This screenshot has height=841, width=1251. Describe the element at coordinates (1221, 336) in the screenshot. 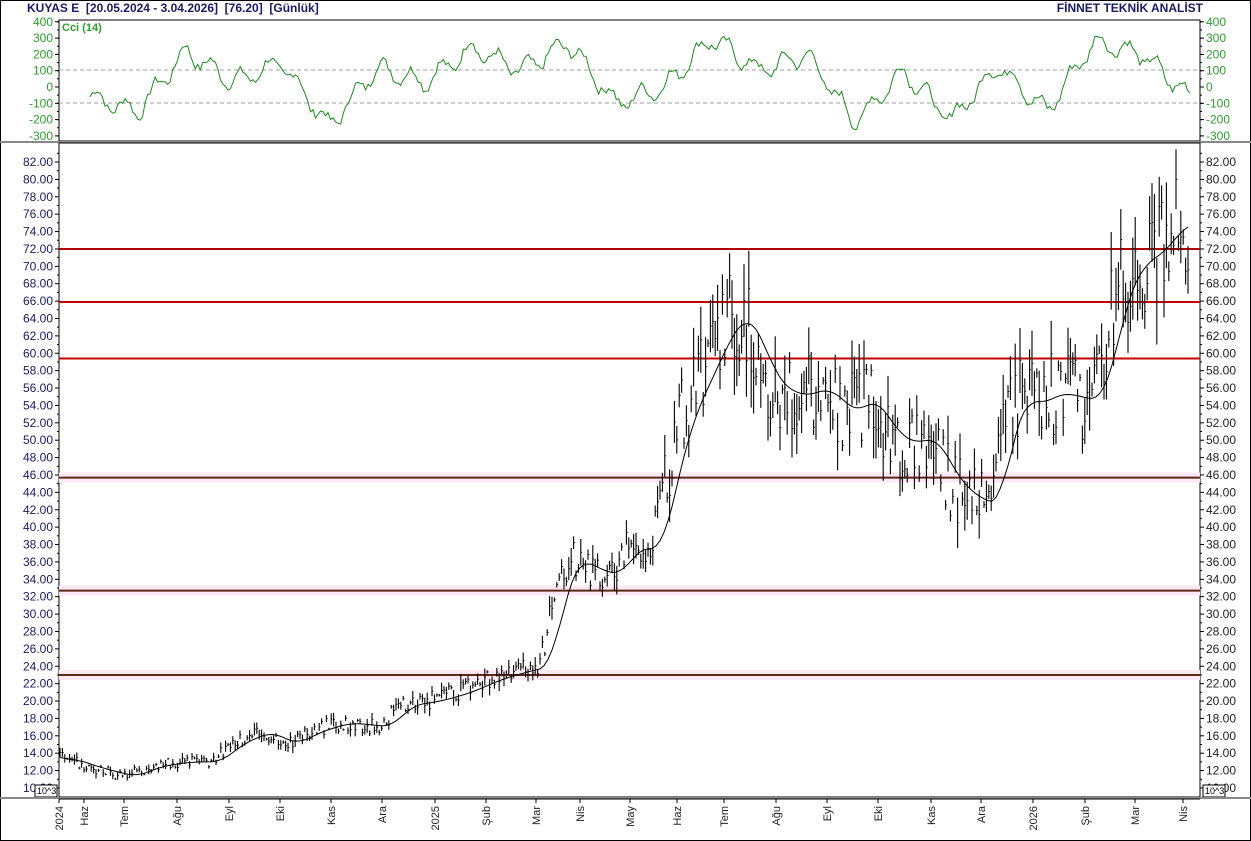

I see `svg-text: 62.00` at that location.